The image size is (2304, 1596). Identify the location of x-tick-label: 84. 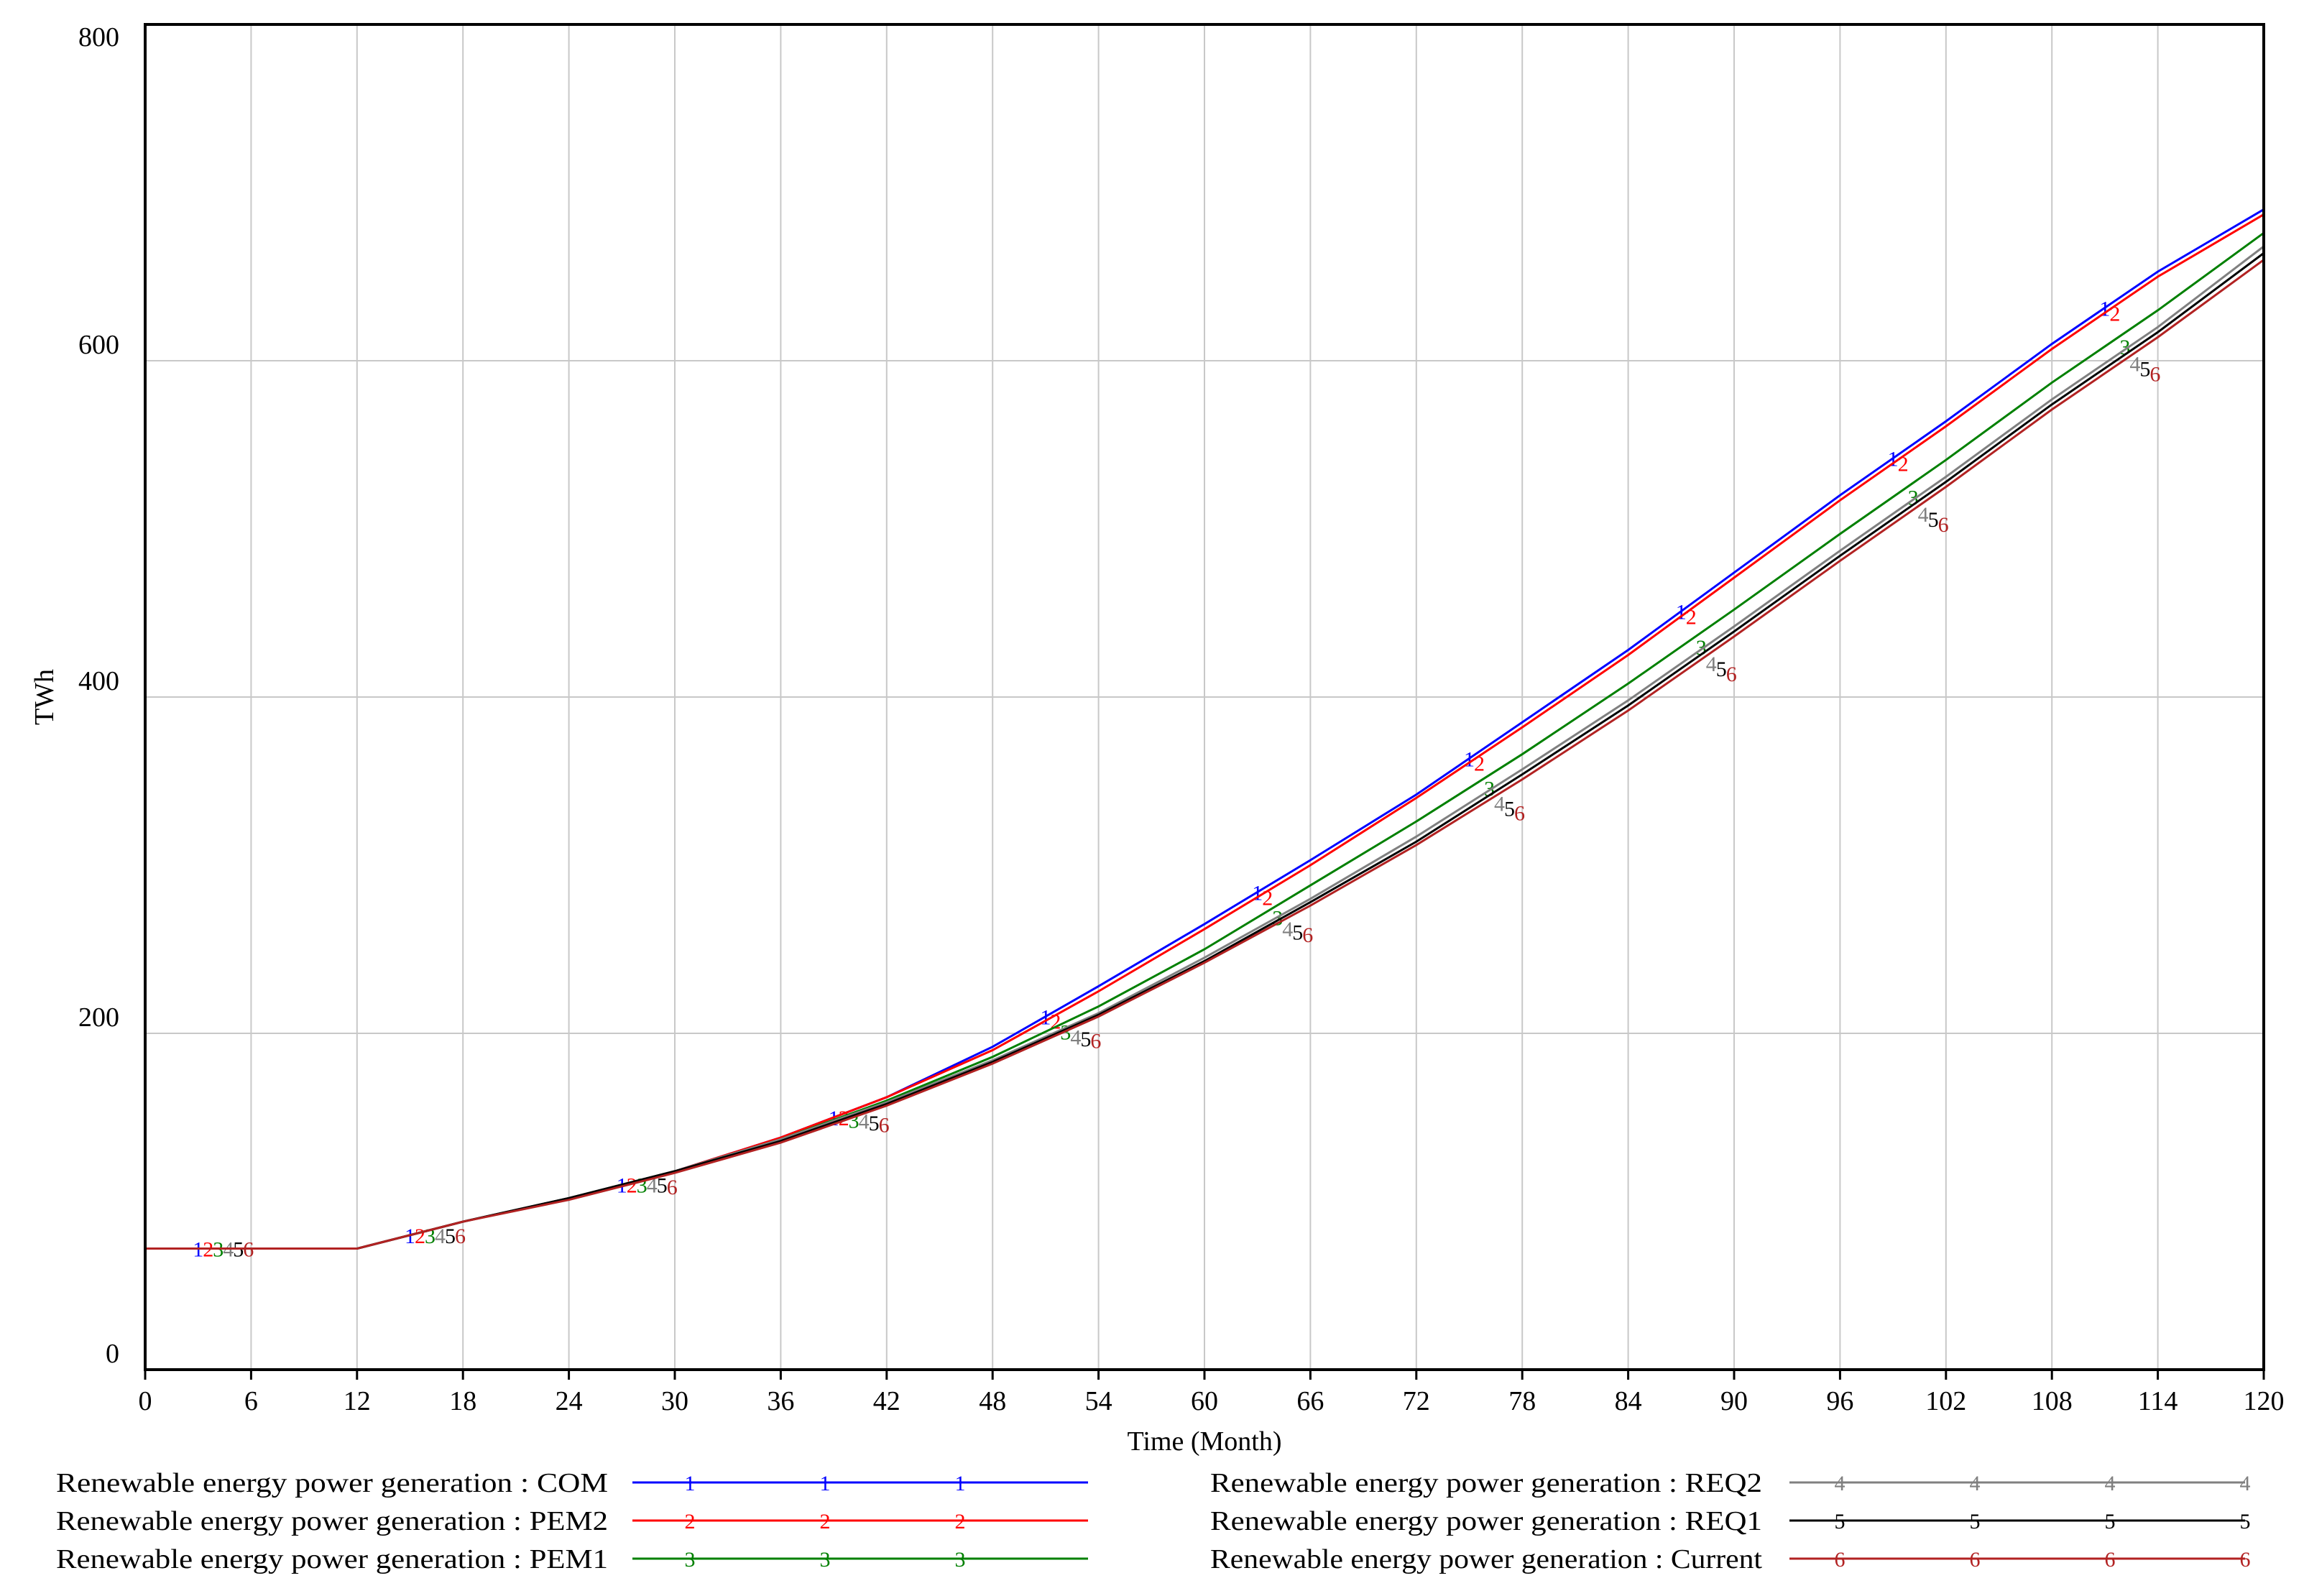
(1628, 1401).